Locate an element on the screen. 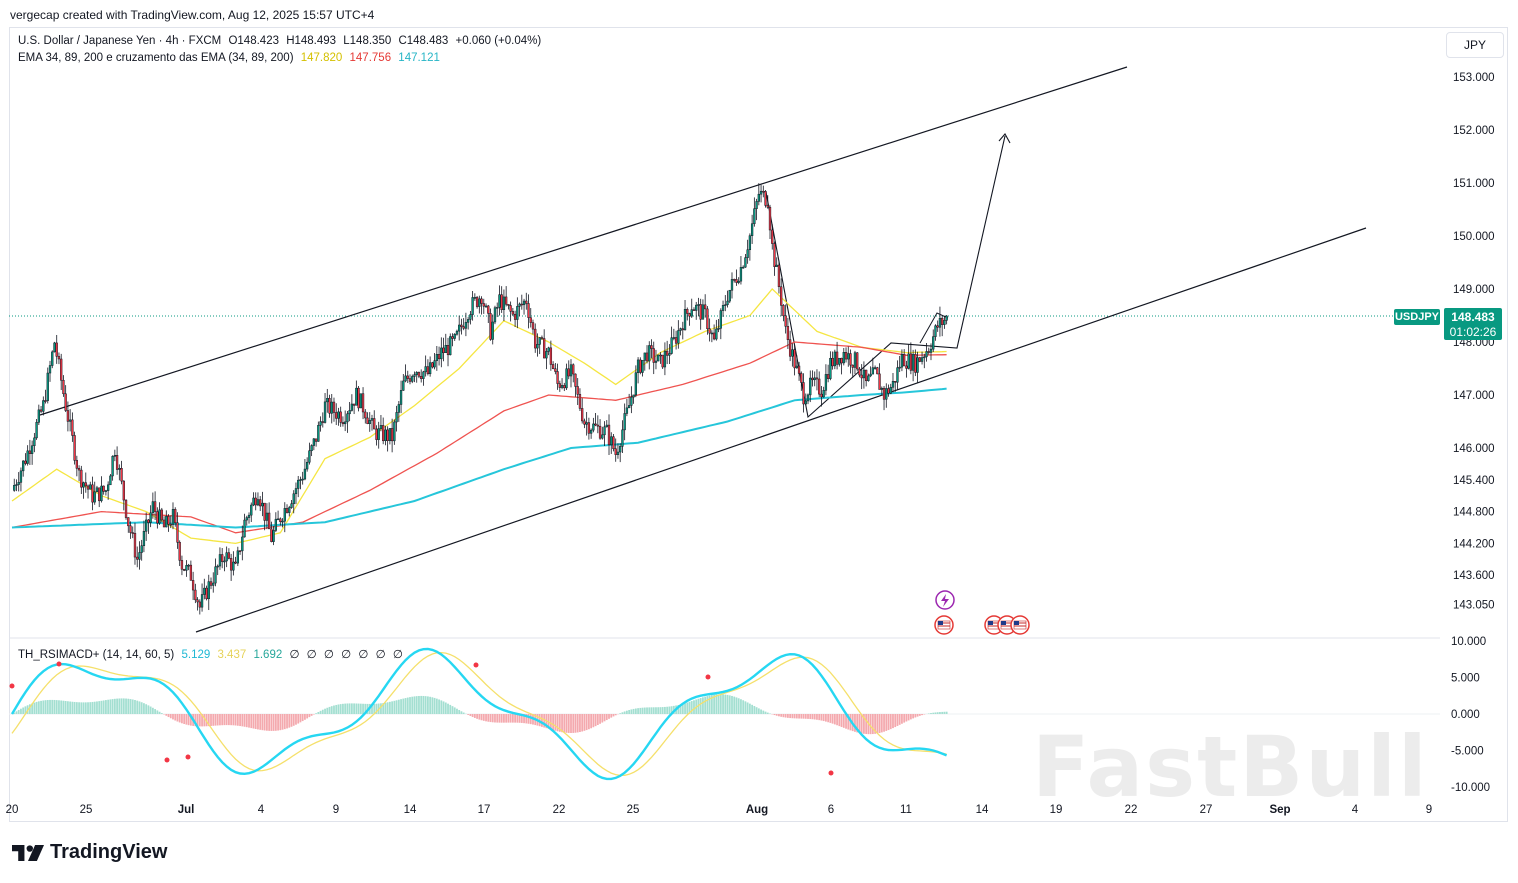 This screenshot has width=1518, height=883. currency-selector: JPY is located at coordinates (1475, 45).